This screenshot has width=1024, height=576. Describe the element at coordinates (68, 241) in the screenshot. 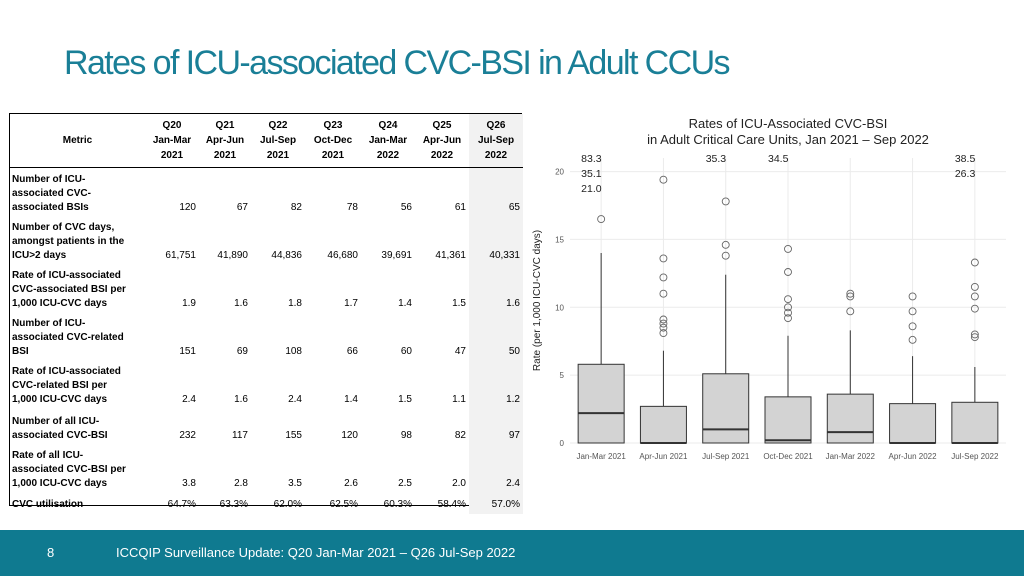

I see `metric-label-line: amongst patients in the` at that location.